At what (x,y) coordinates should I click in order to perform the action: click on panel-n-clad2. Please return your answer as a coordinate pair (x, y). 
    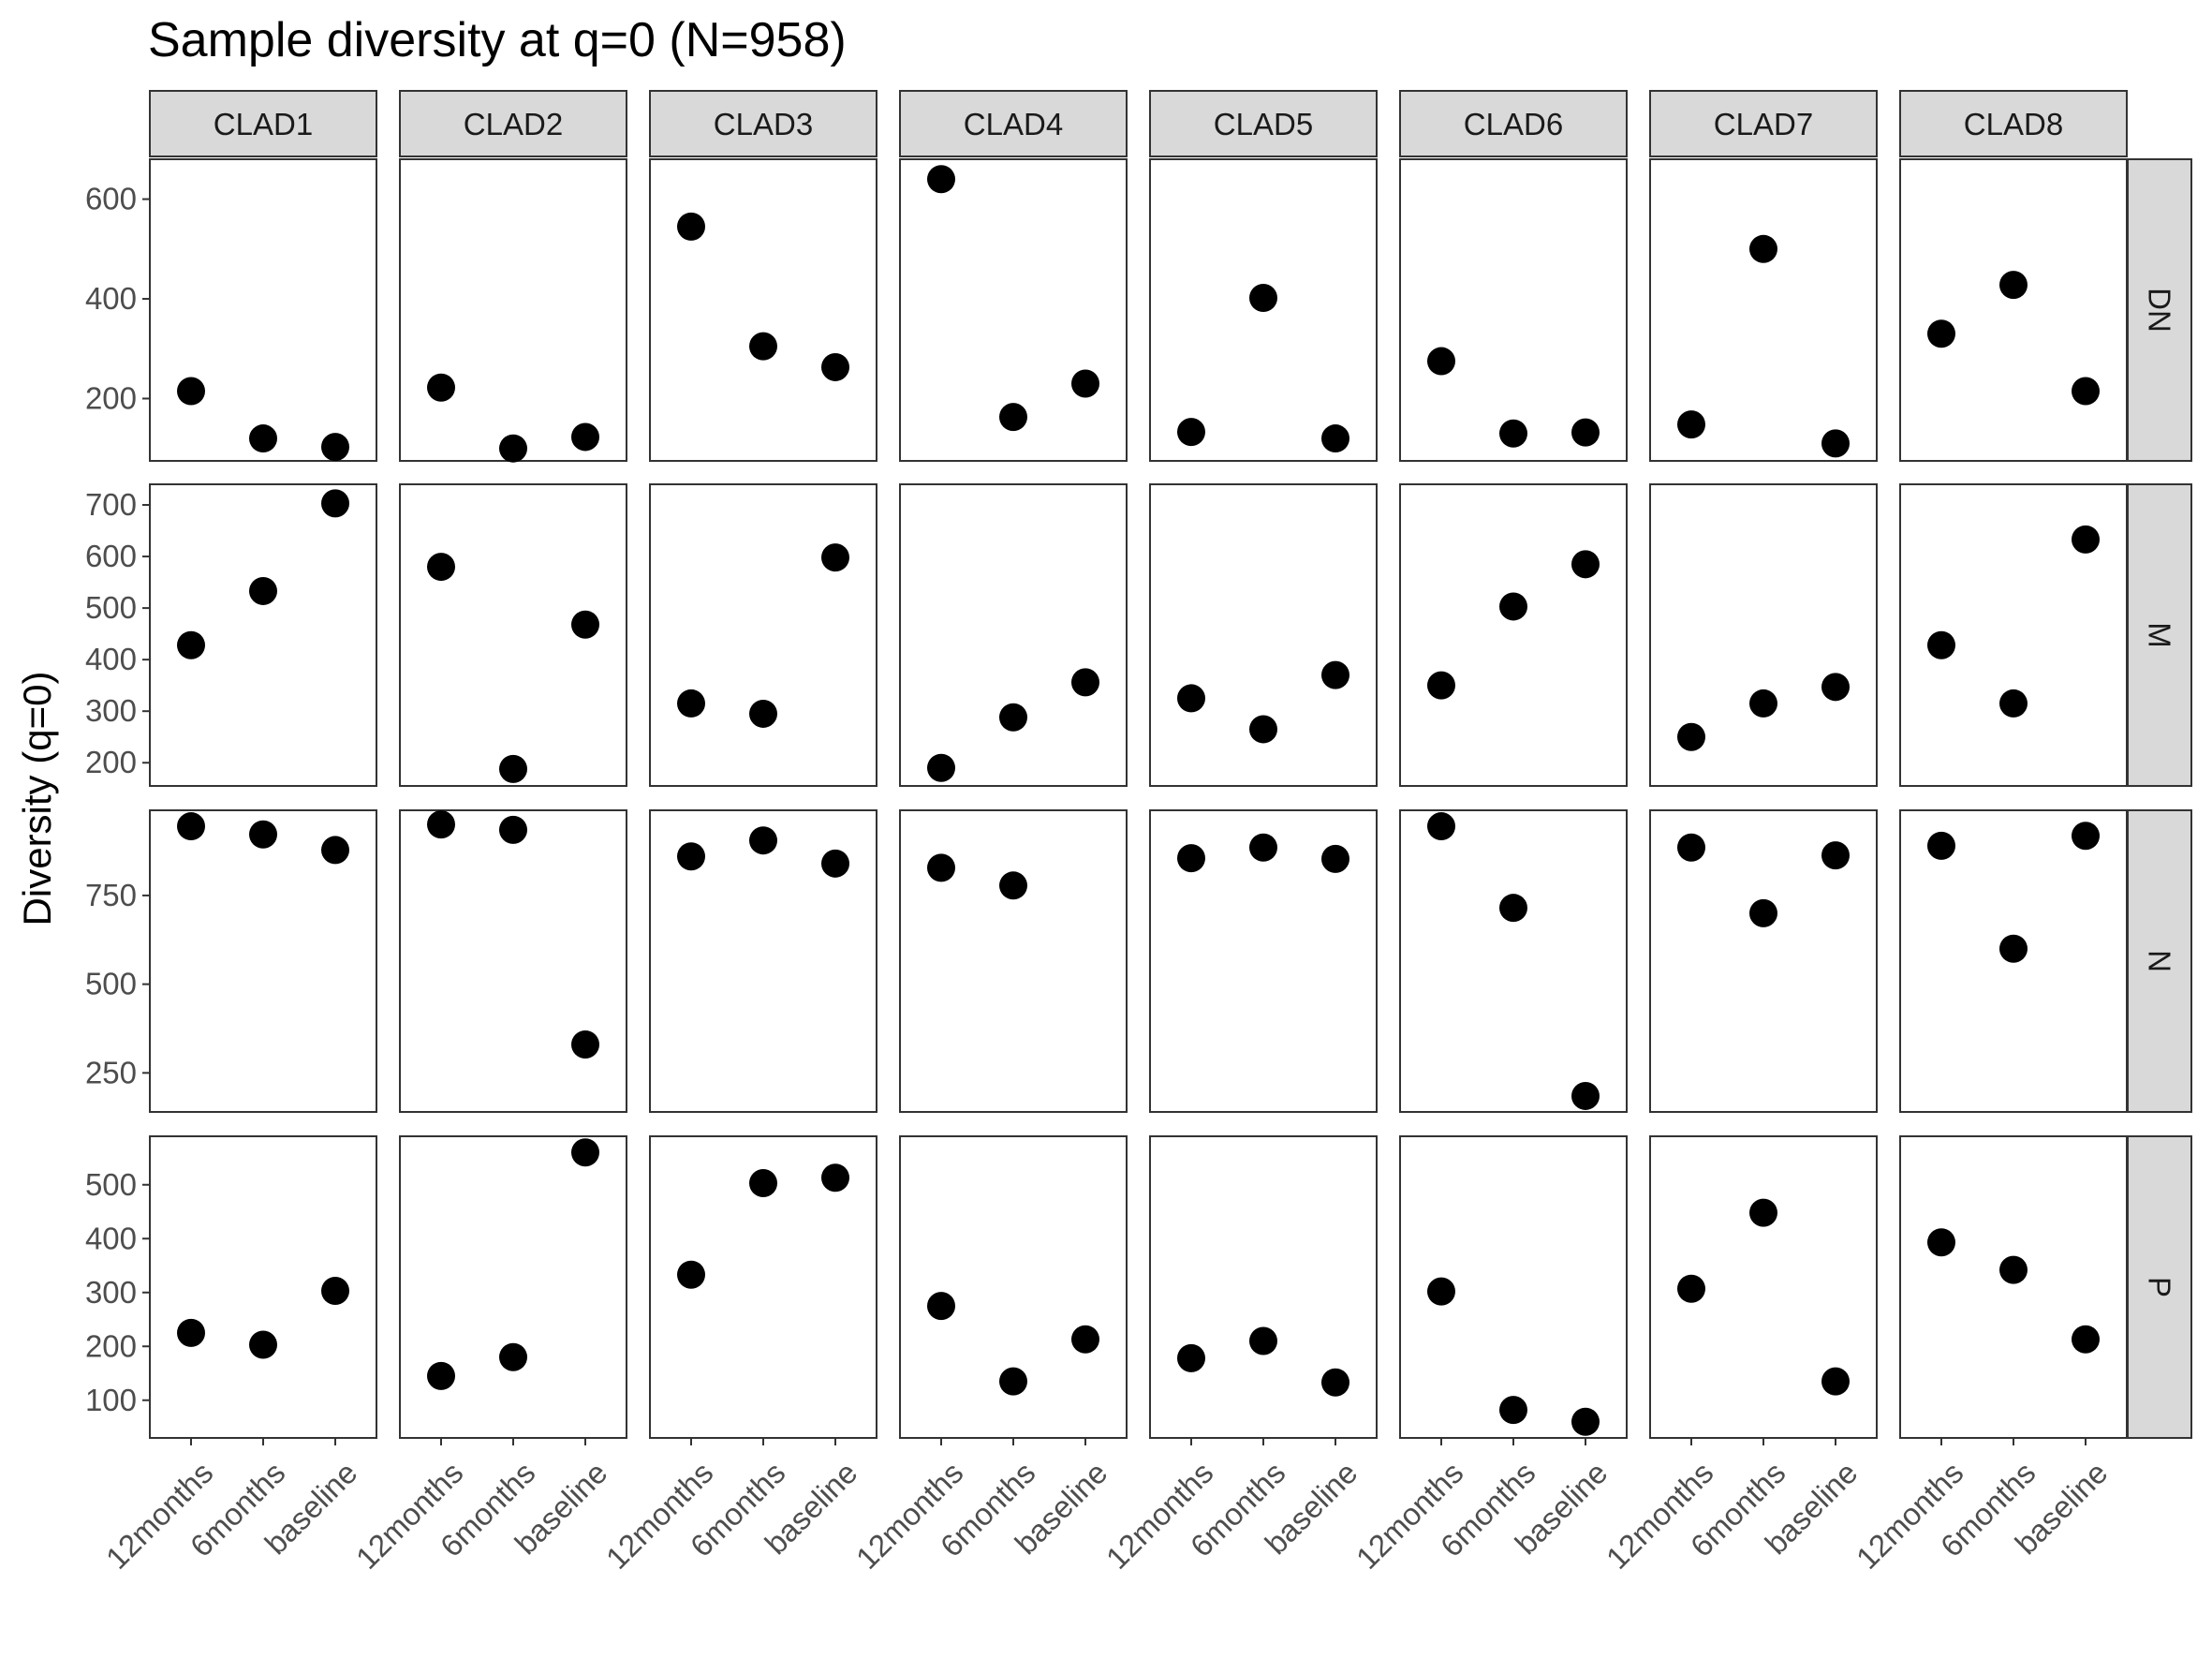
    Looking at the image, I should click on (513, 961).